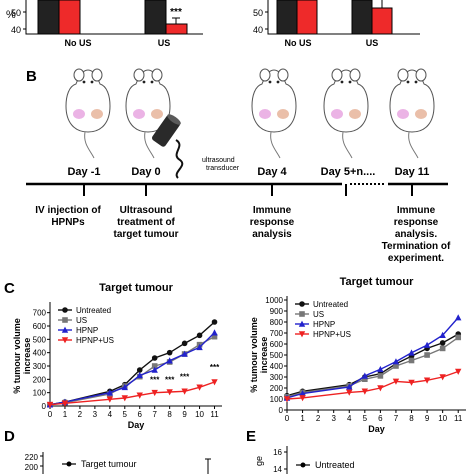 The width and height of the screenshot is (474, 474). What do you see at coordinates (114, 17) in the screenshot?
I see `panel-a1-axes` at bounding box center [114, 17].